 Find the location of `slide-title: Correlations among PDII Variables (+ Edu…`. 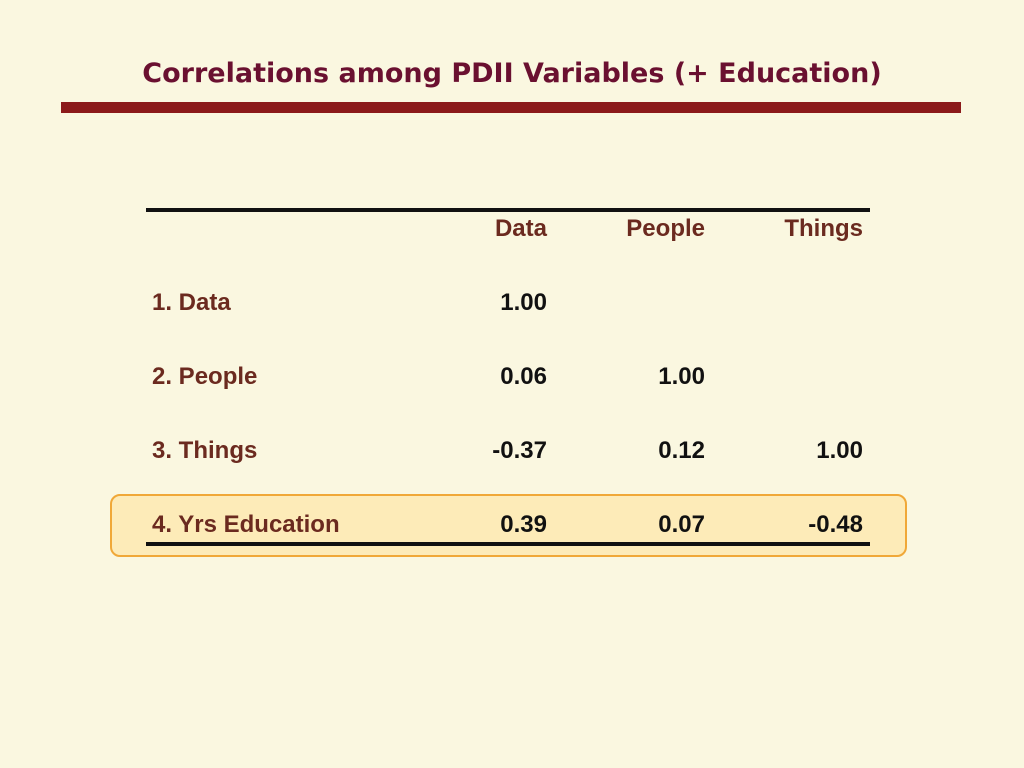

slide-title: Correlations among PDII Variables (+ Edu… is located at coordinates (512, 73).